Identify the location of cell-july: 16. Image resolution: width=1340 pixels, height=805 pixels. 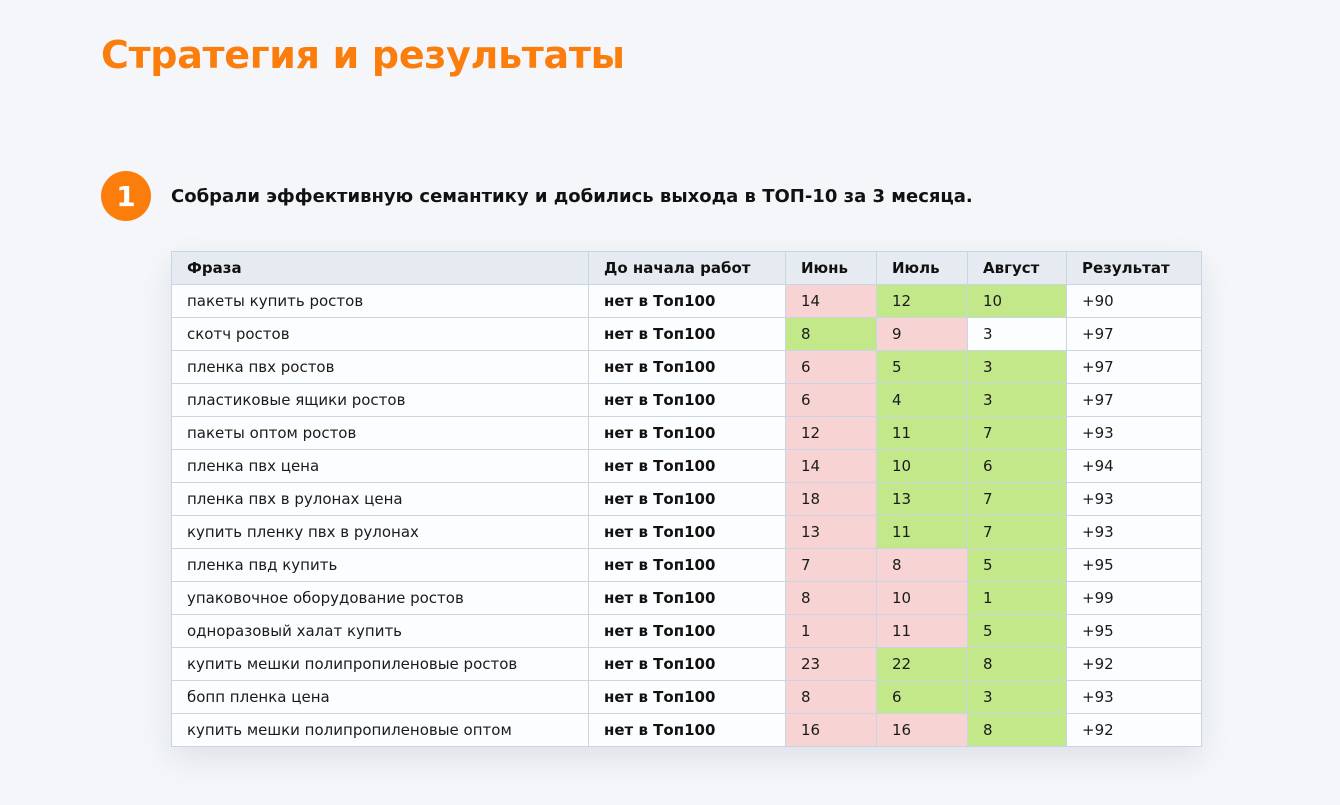
(922, 730).